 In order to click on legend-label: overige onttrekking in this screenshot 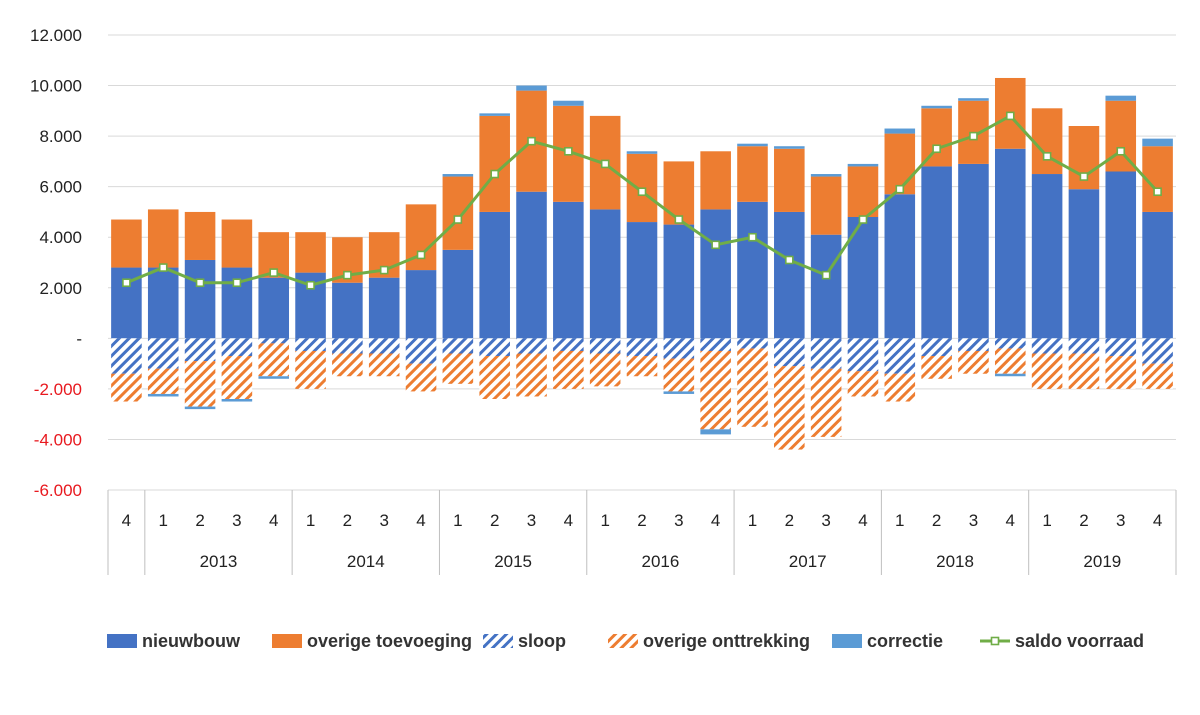, I will do `click(726, 641)`.